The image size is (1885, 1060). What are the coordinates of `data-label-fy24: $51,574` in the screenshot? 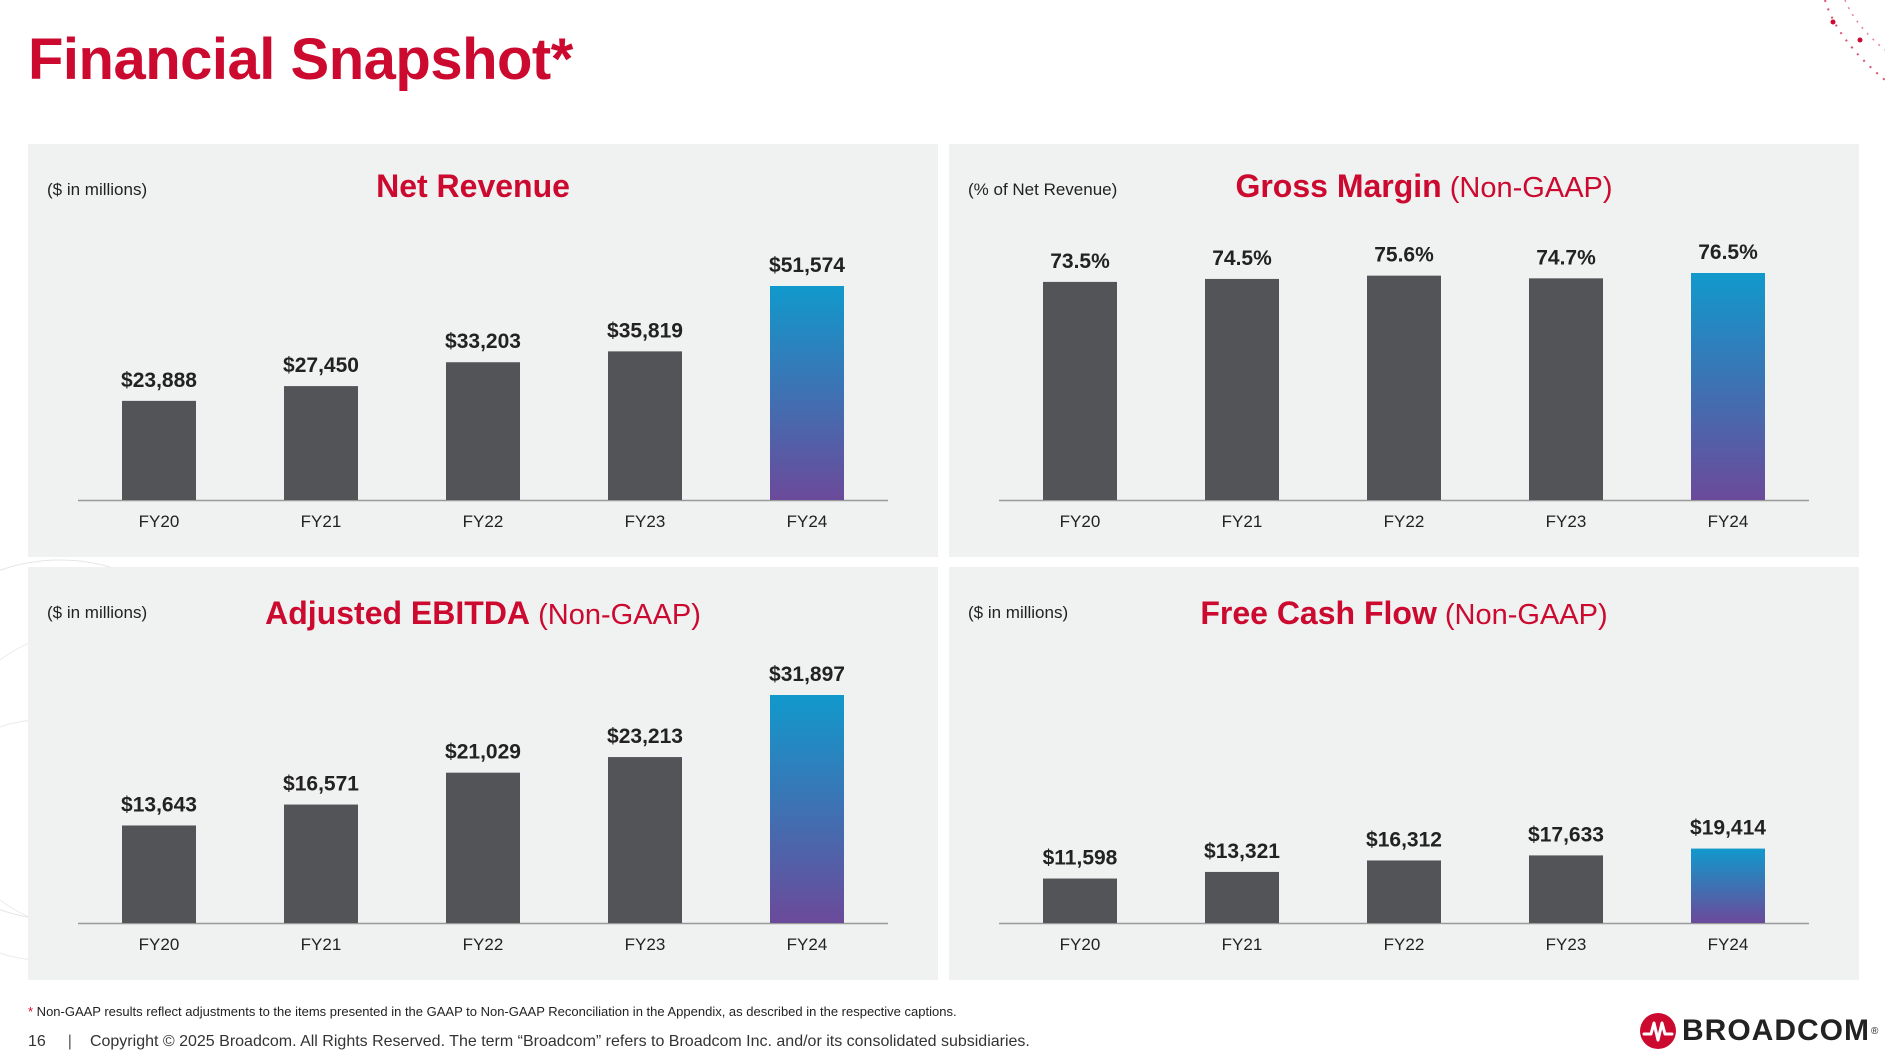 It's located at (807, 265).